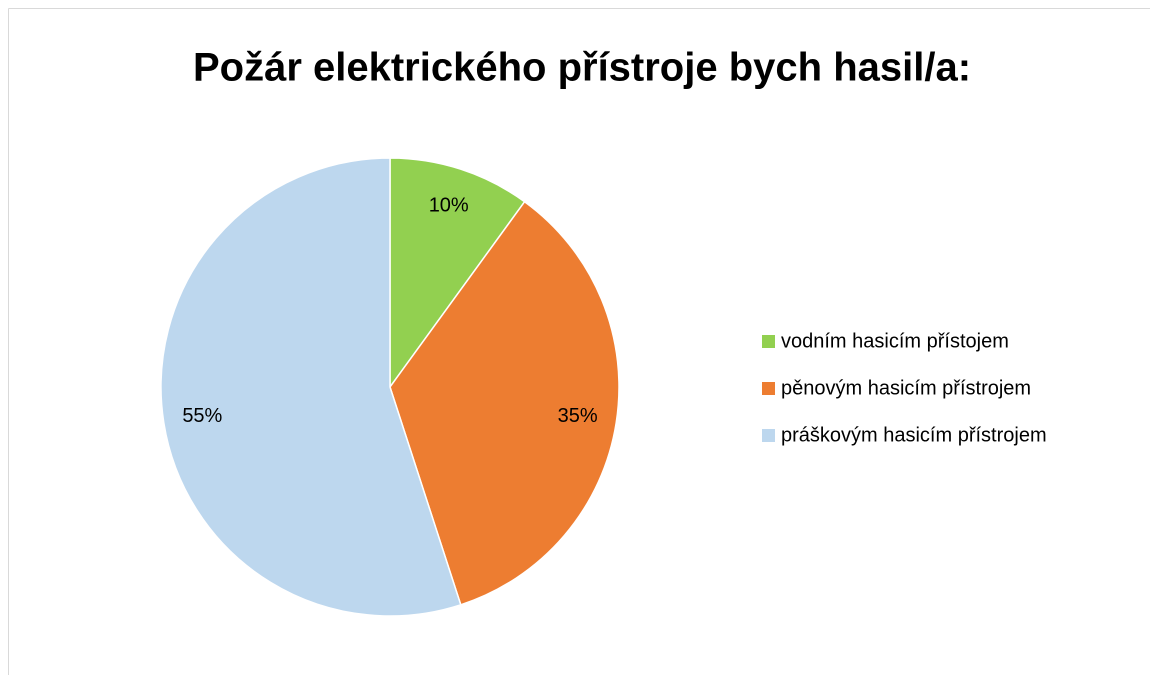  Describe the element at coordinates (449, 206) in the screenshot. I see `data-label: 10%` at that location.